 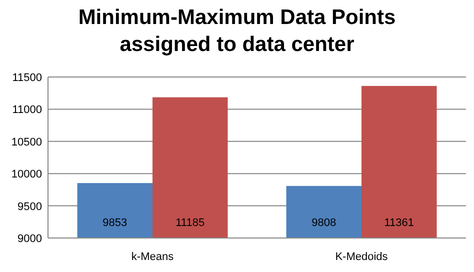 What do you see at coordinates (399, 223) in the screenshot?
I see `data-label: 11361` at bounding box center [399, 223].